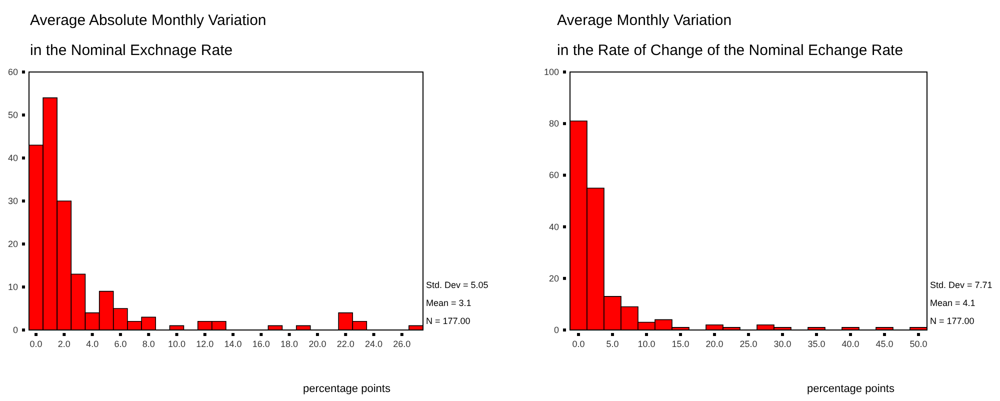  Describe the element at coordinates (553, 123) in the screenshot. I see `y-tick-label: 80` at that location.